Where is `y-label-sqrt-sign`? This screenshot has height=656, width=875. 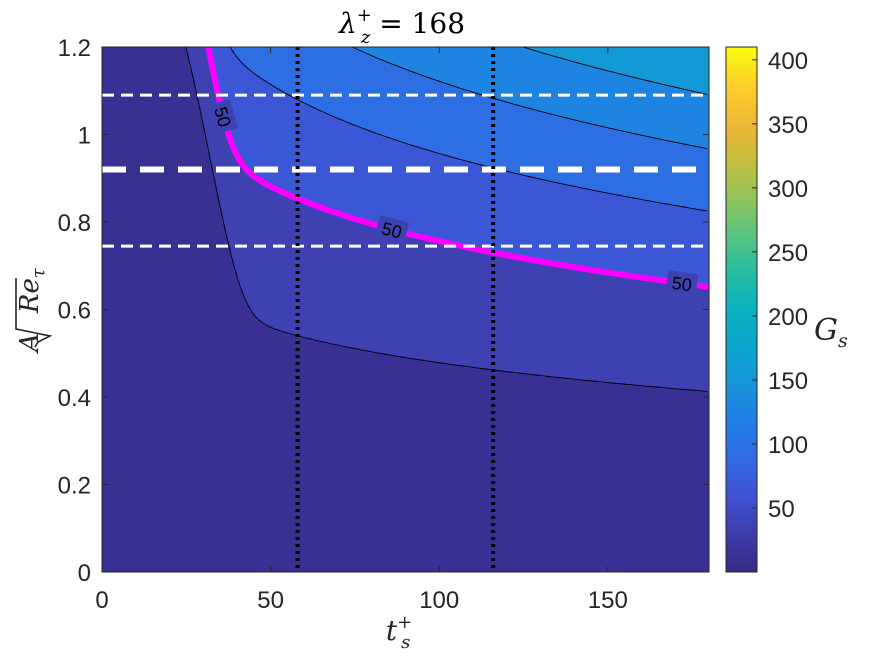 y-label-sqrt-sign is located at coordinates (34, 313).